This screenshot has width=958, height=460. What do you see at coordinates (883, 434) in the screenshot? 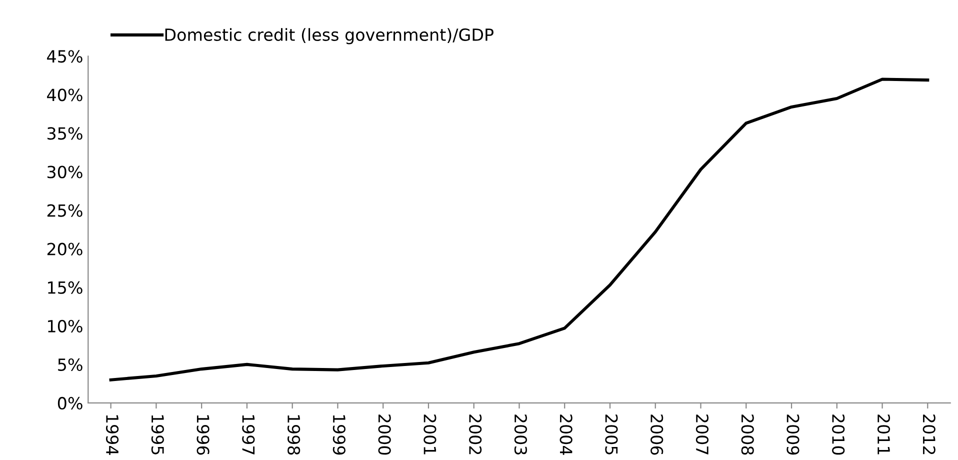
I see `x-tick-label: 2011` at bounding box center [883, 434].